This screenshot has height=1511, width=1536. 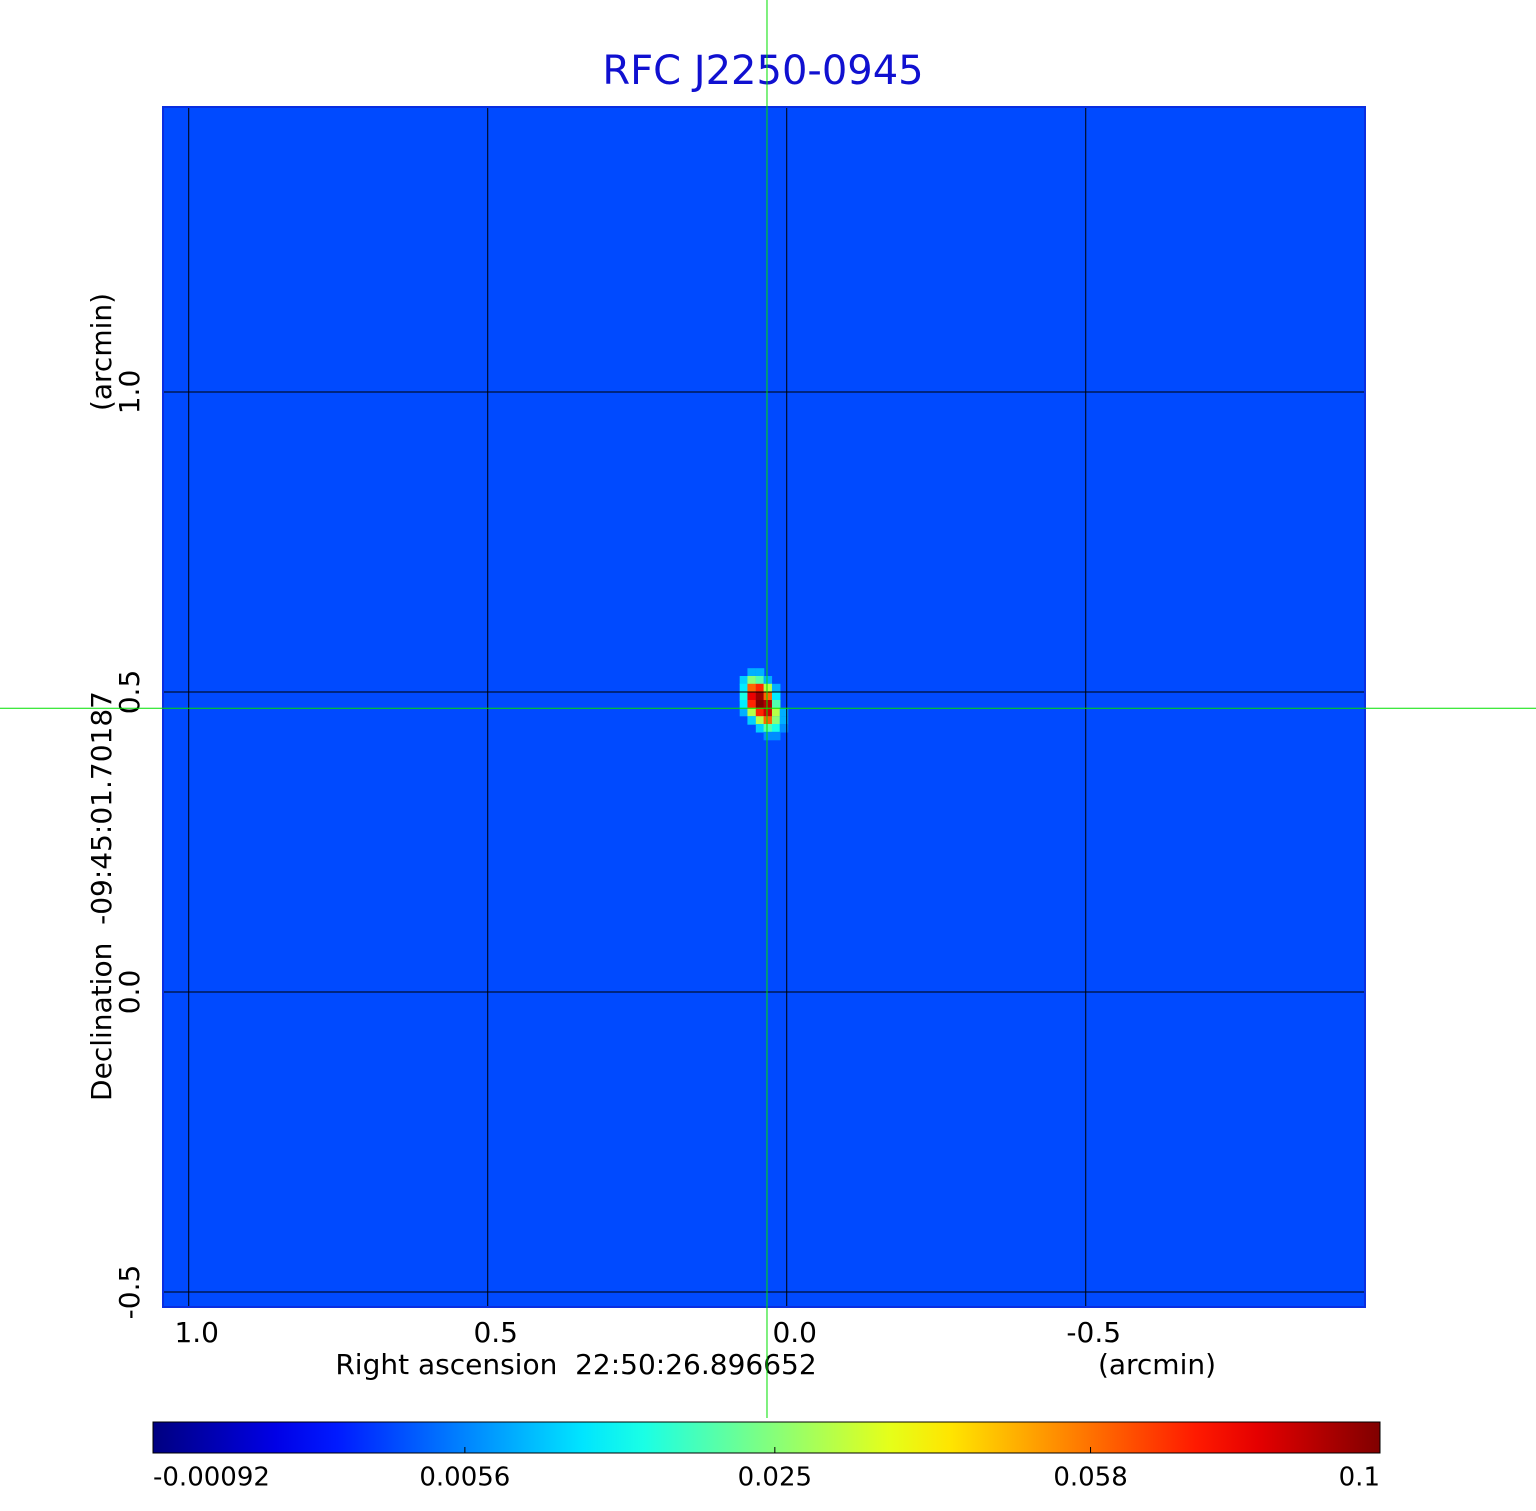 What do you see at coordinates (1093, 1332) in the screenshot?
I see `x-tick-label: -0.5` at bounding box center [1093, 1332].